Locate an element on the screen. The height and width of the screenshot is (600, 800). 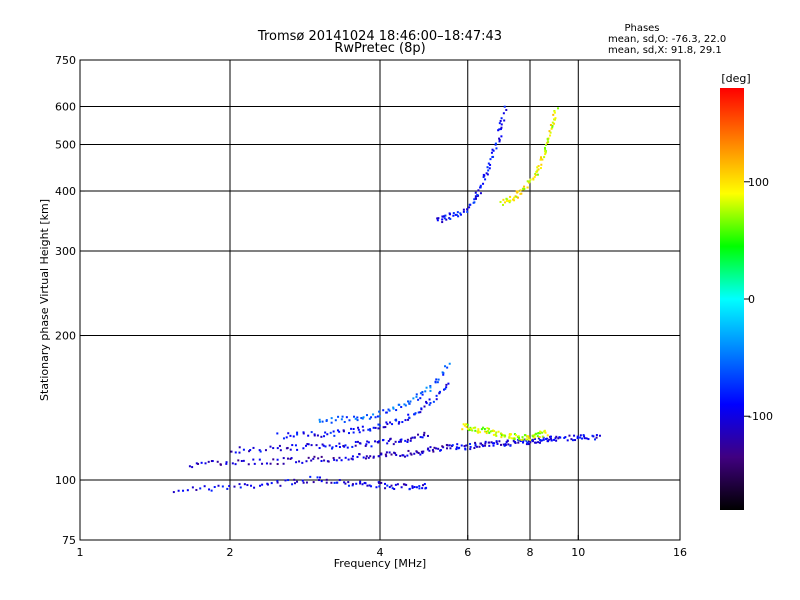
y-tick-label: 100 is located at coordinates (65, 480).